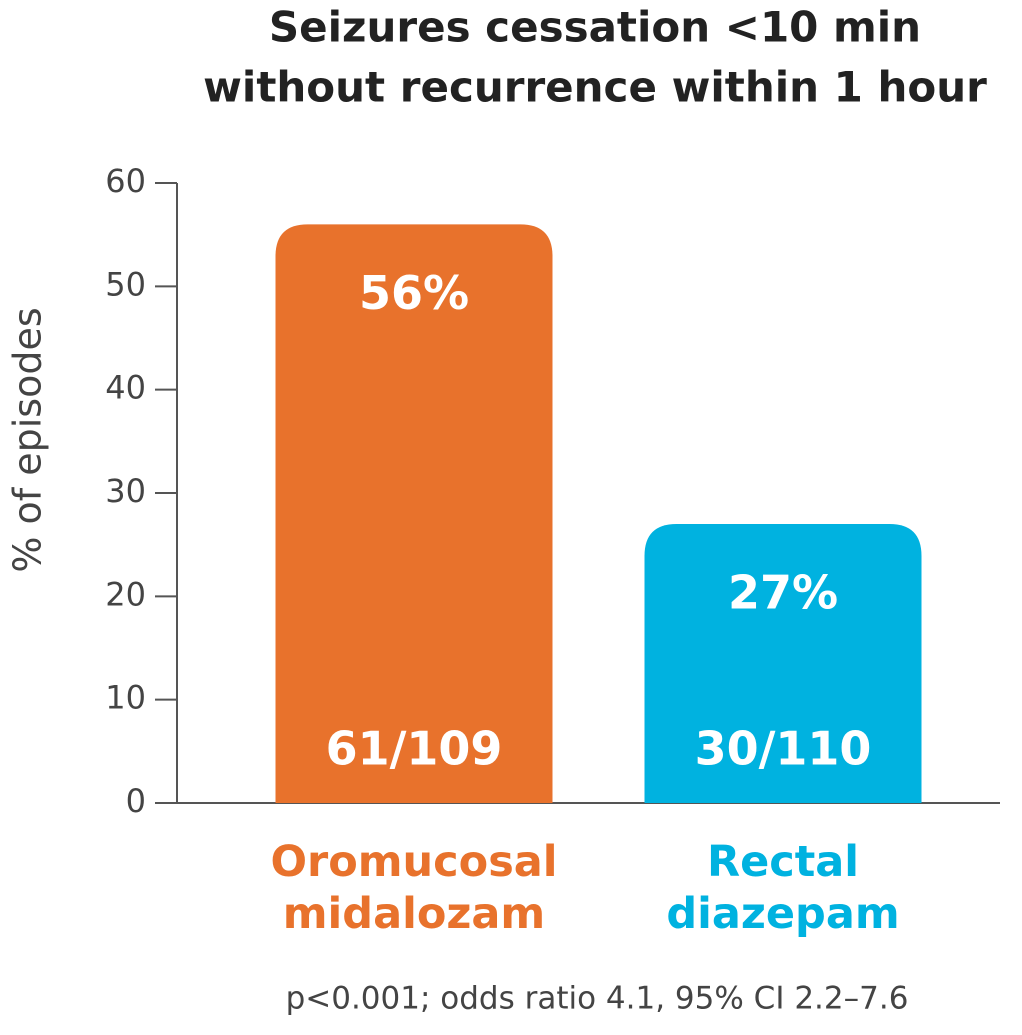 The height and width of the screenshot is (1035, 1022). I want to click on x-tick-label: Oromucosal midalozam, so click(414, 888).